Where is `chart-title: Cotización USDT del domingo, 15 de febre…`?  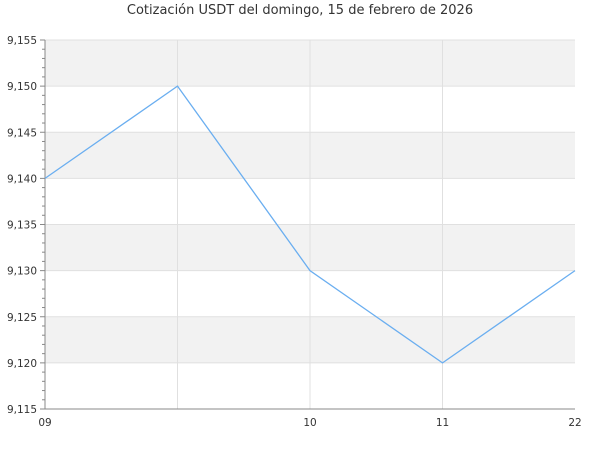 chart-title: Cotización USDT del domingo, 15 de febre… is located at coordinates (300, 10).